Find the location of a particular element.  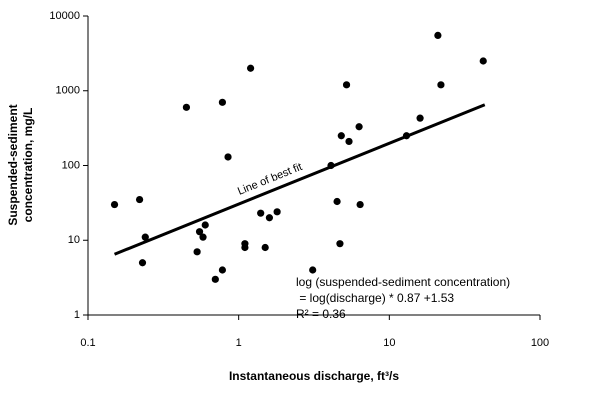

y-tick-label: 10000 is located at coordinates (64, 16).